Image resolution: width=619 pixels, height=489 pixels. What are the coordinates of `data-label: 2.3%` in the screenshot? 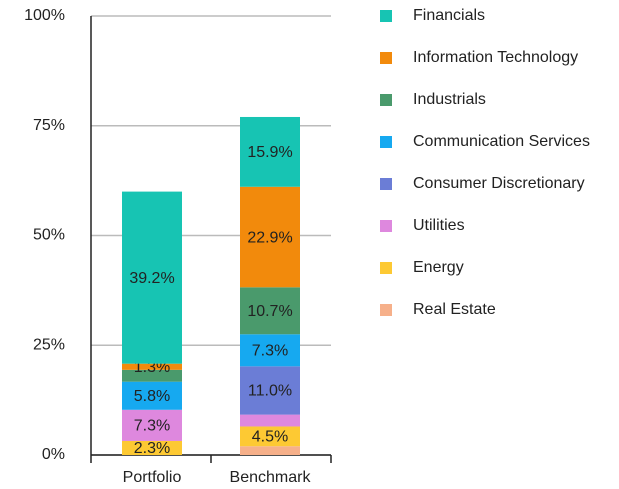 It's located at (152, 448).